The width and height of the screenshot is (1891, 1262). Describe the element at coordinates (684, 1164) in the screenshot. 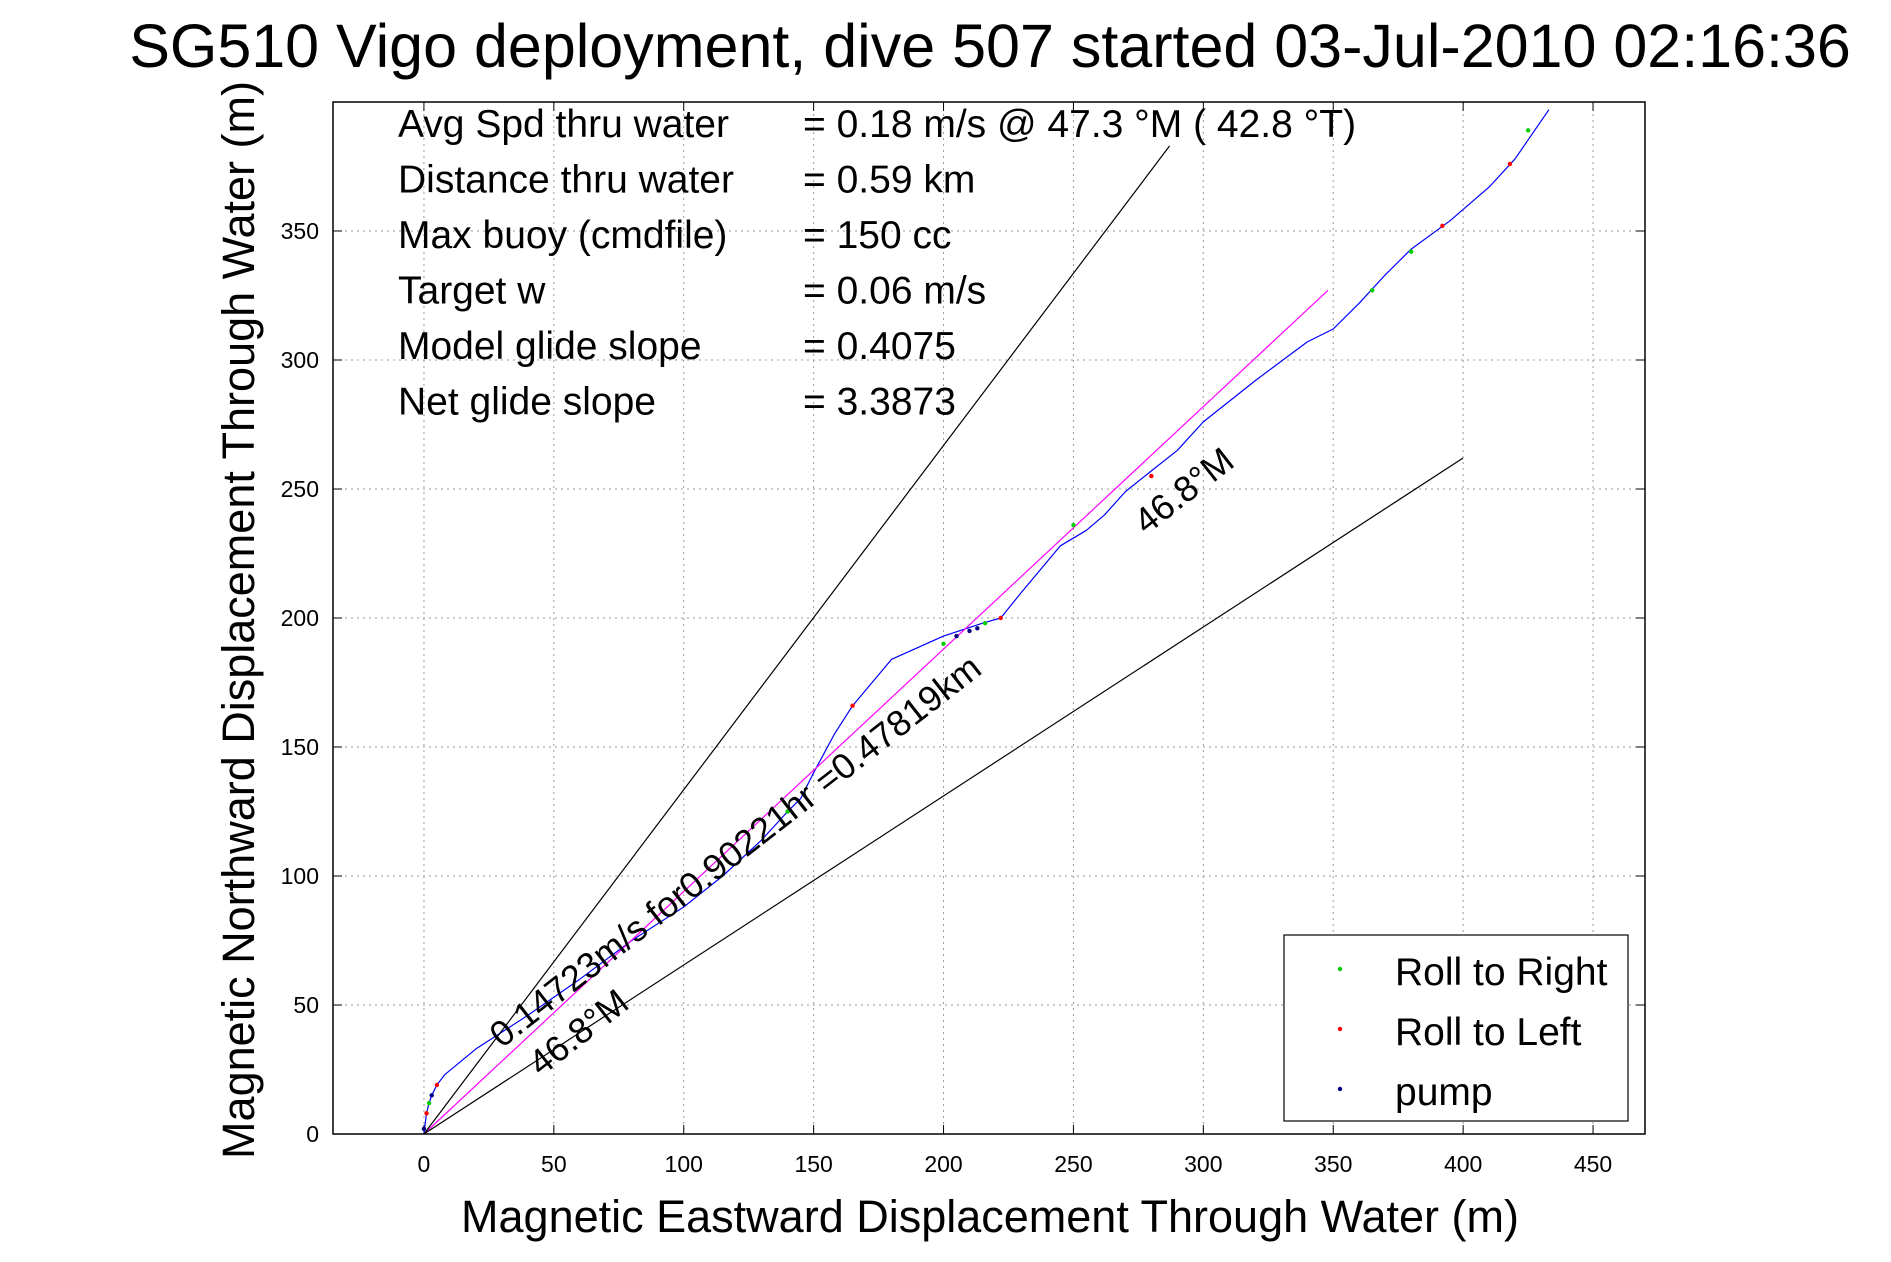

I see `x-tick-label: 100` at that location.